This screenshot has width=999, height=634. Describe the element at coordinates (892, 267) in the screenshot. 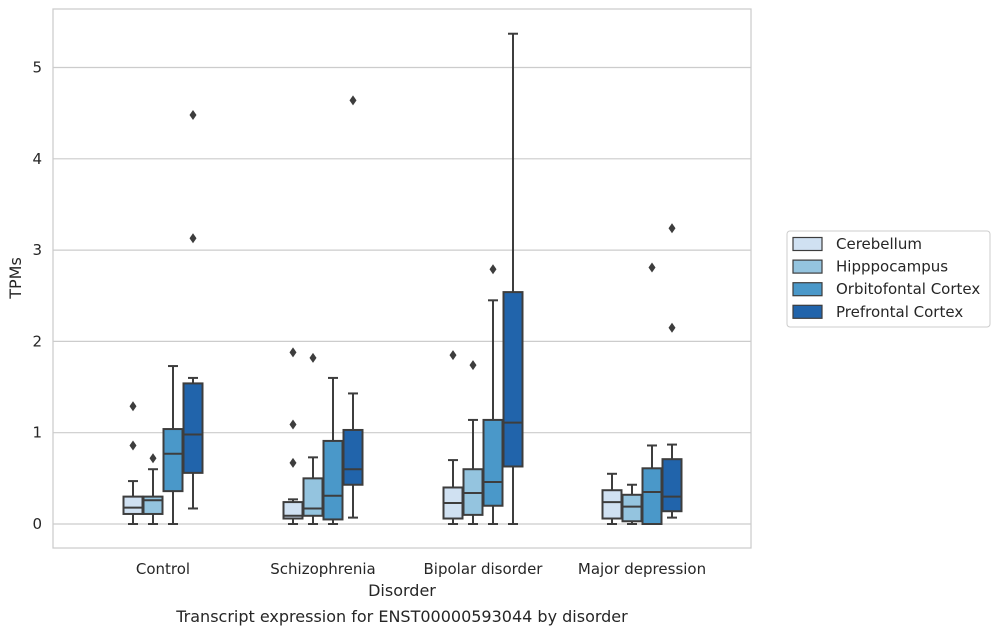

I see `legend-label: Hipppocampus` at that location.